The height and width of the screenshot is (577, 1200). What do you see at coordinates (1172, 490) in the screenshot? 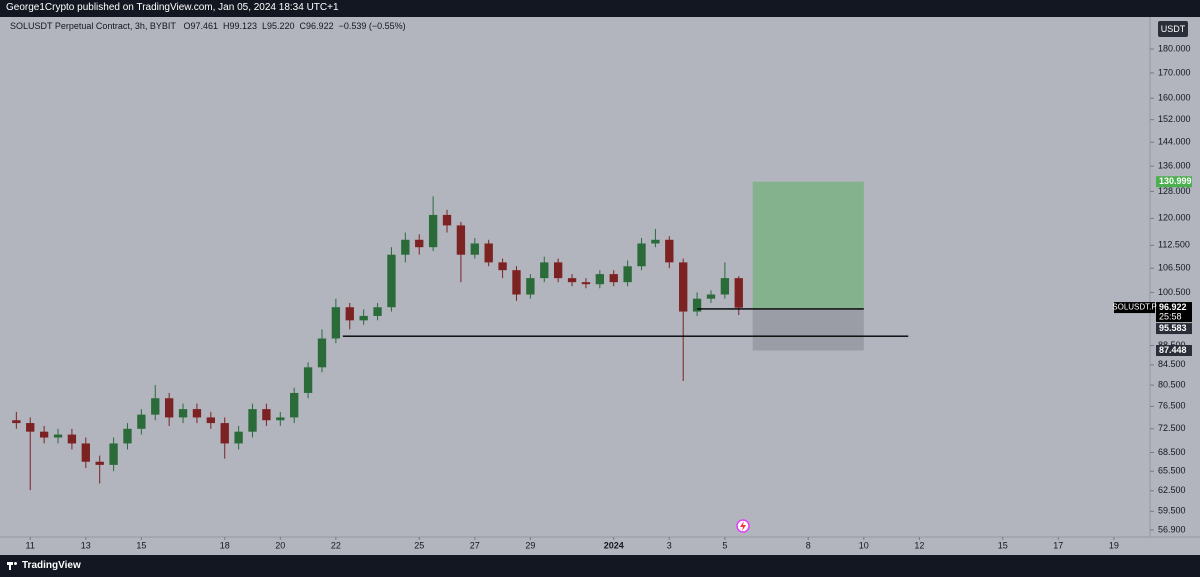
I see `y-tick-label: 62.500` at bounding box center [1172, 490].